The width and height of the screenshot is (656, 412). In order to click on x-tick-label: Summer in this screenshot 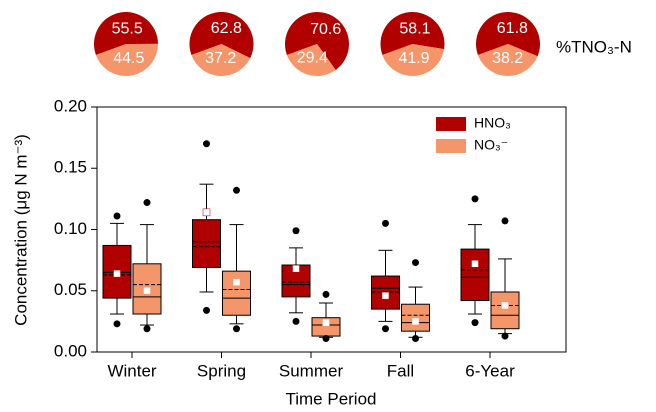, I will do `click(311, 370)`.